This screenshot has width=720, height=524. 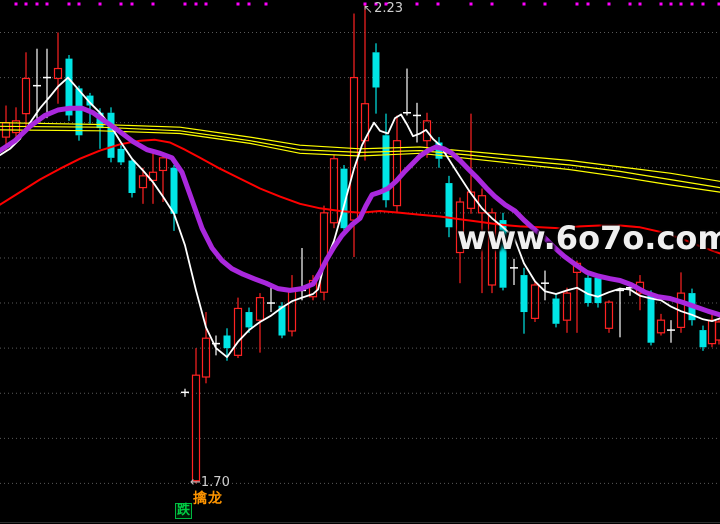 I want to click on low-arrow-icon: ←, so click(x=195, y=482).